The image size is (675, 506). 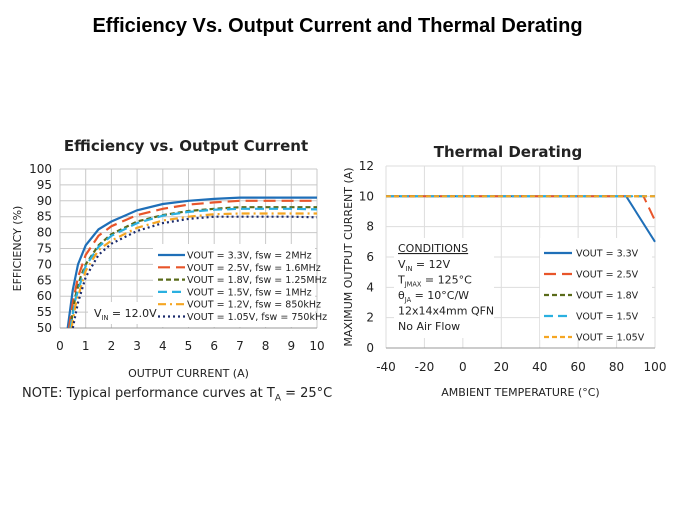 What do you see at coordinates (148, 393) in the screenshot?
I see `note-prefix: NOTE: Typical performance curves at T` at bounding box center [148, 393].